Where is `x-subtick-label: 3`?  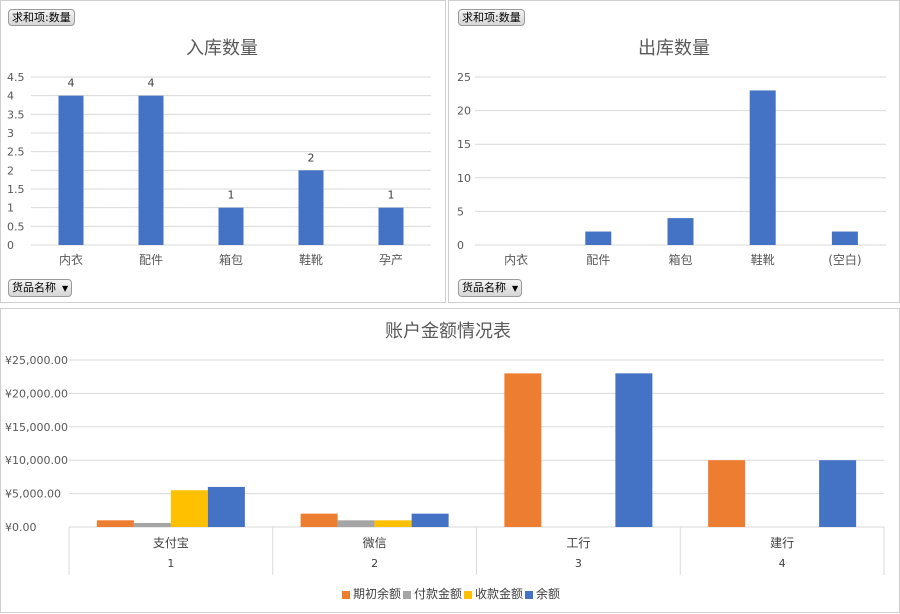 x-subtick-label: 3 is located at coordinates (578, 563).